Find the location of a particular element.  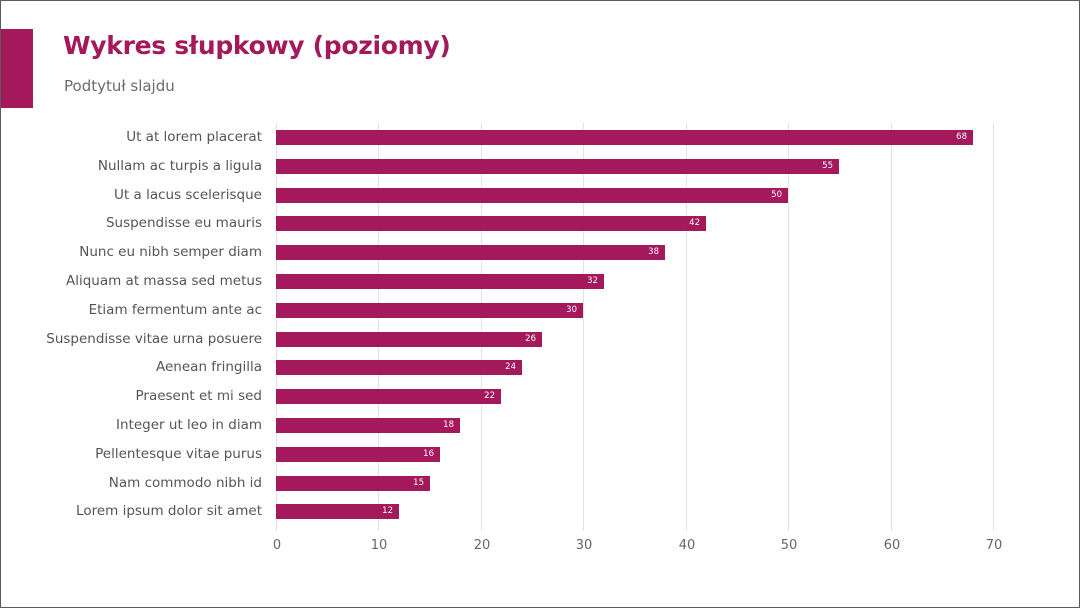

category-label: Suspendisse eu mauris is located at coordinates (183, 223).